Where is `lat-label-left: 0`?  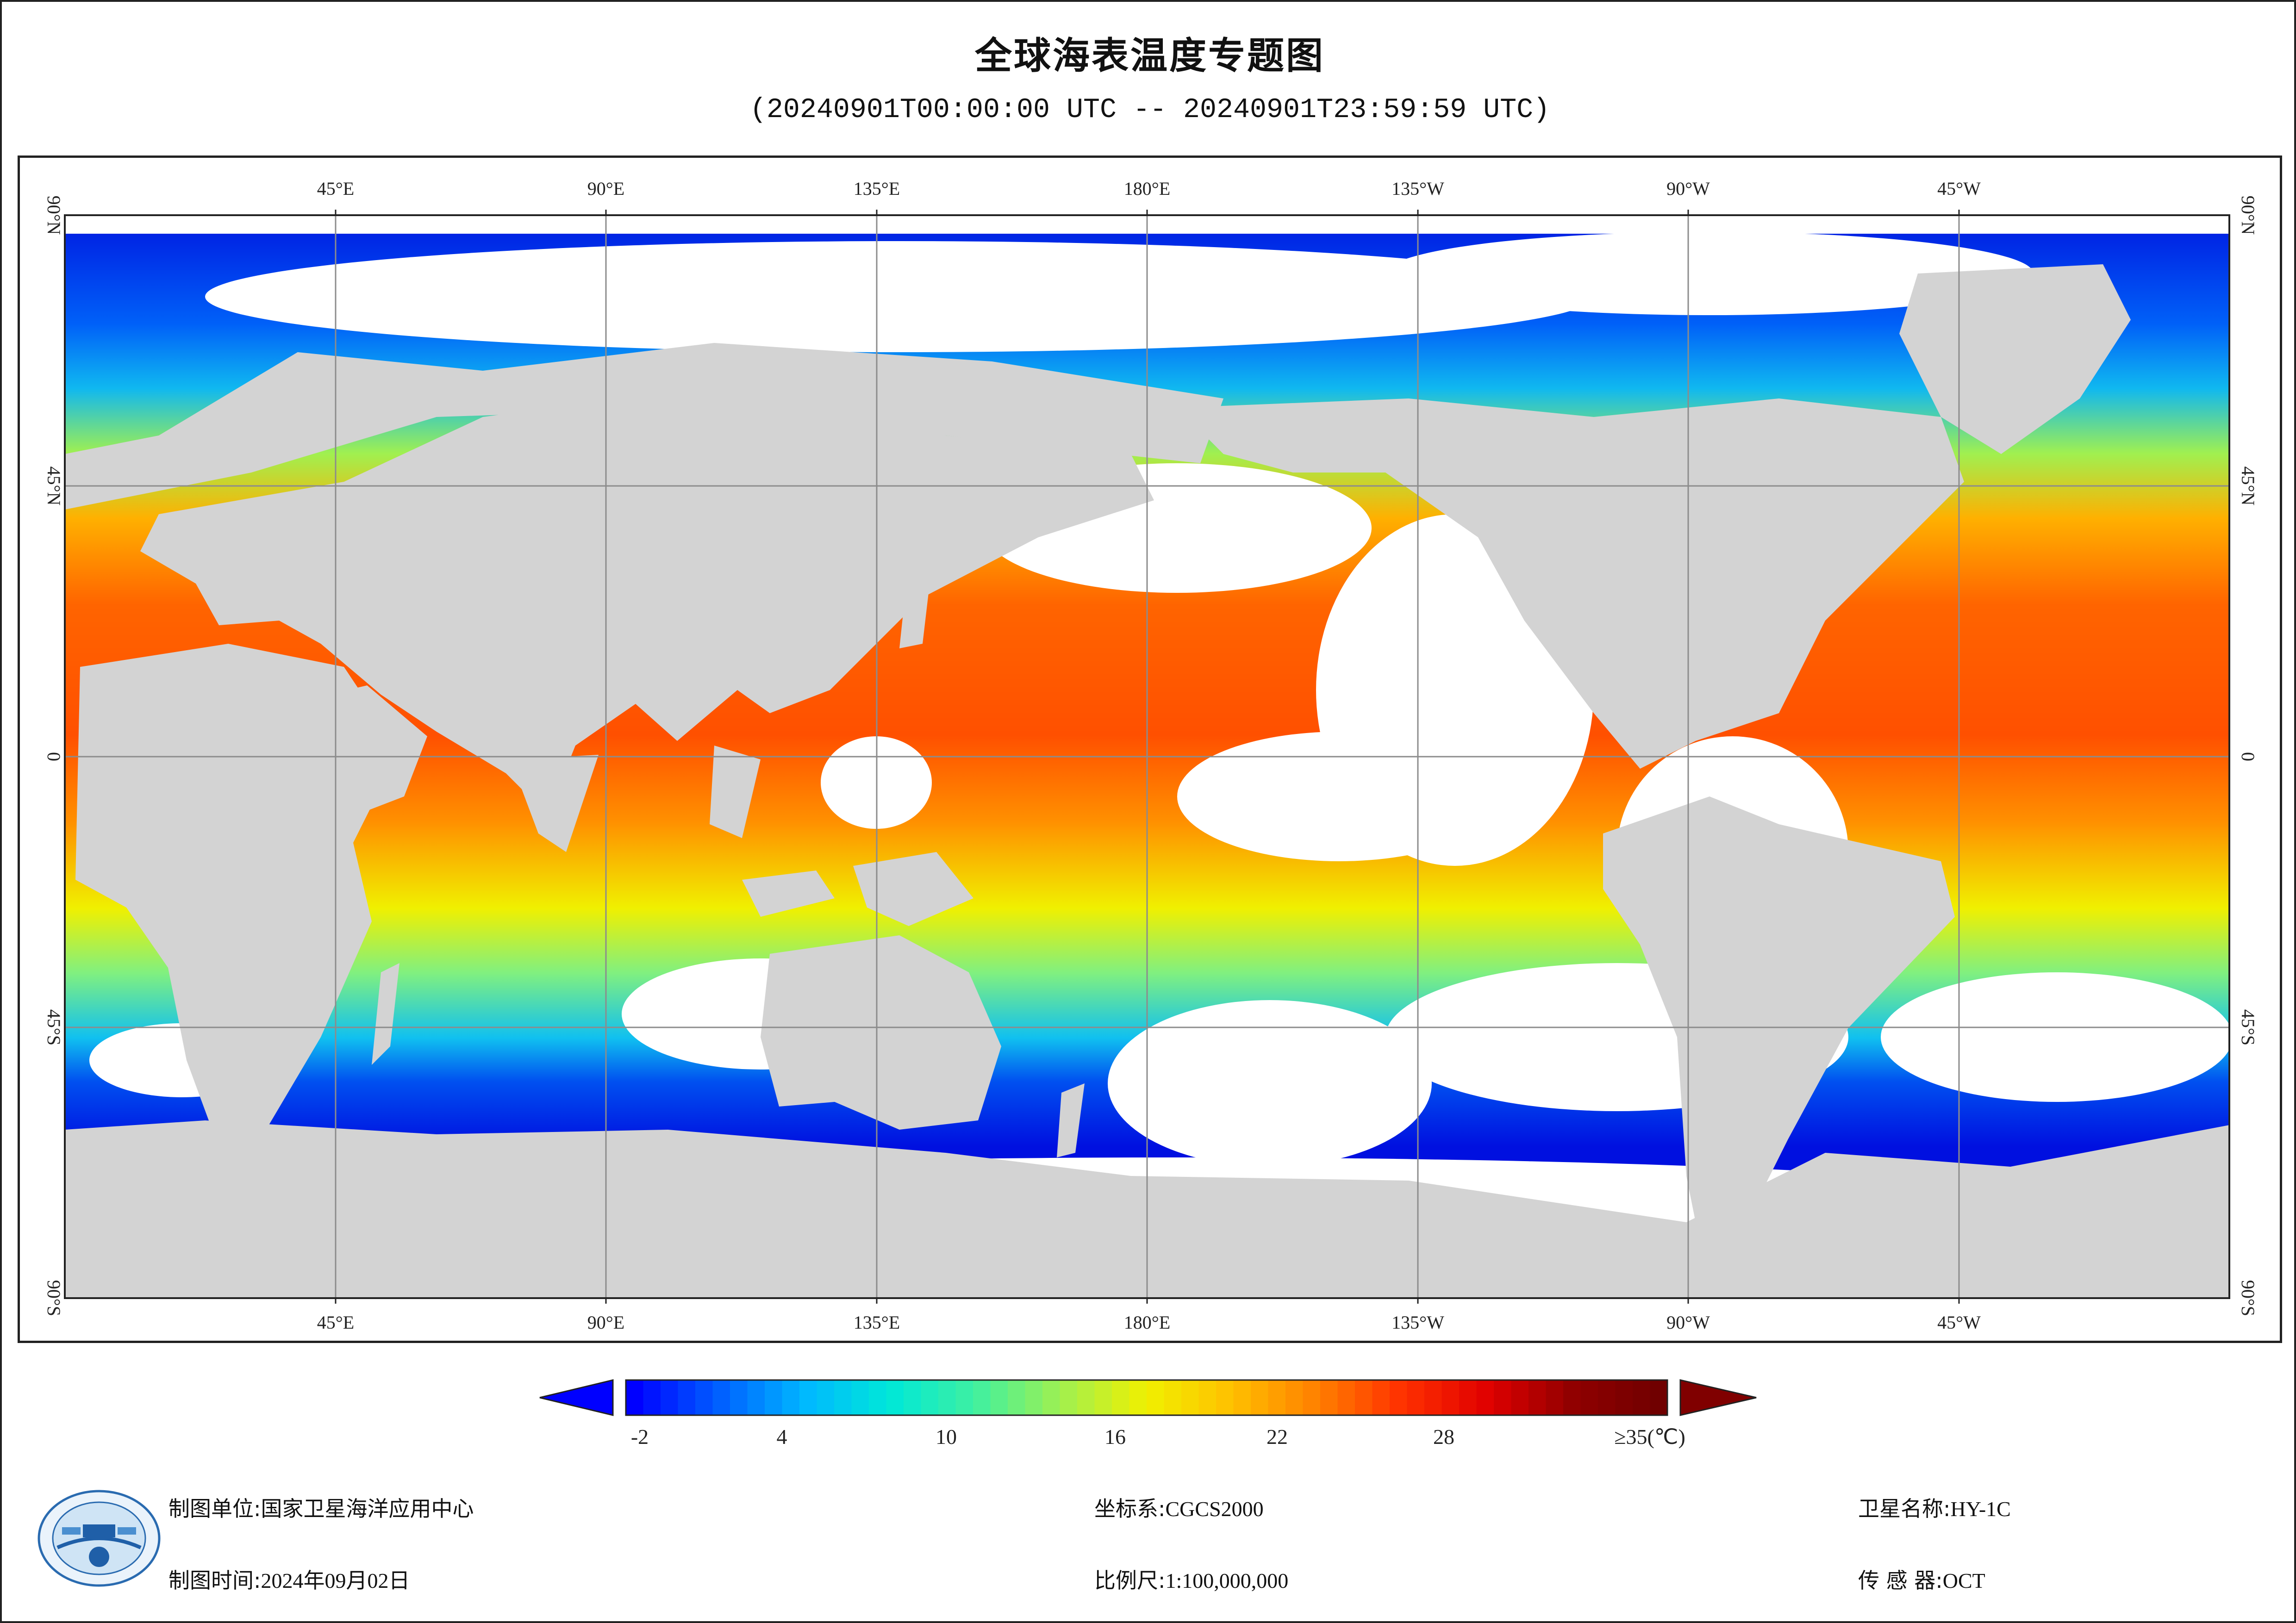
lat-label-left: 0 is located at coordinates (54, 756).